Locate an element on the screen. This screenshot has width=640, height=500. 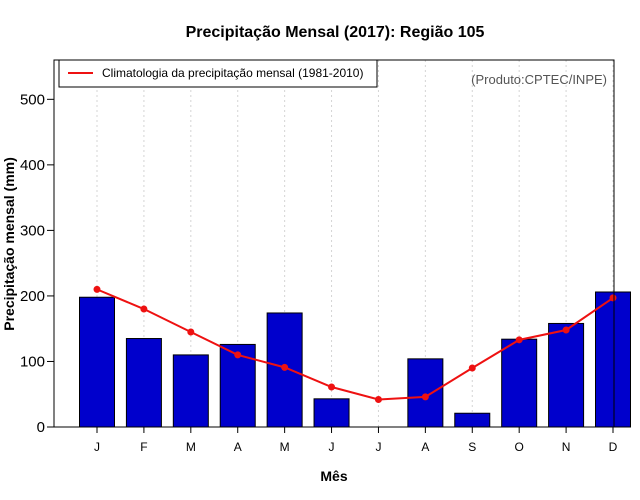
x-tick-label: F is located at coordinates (143, 447).